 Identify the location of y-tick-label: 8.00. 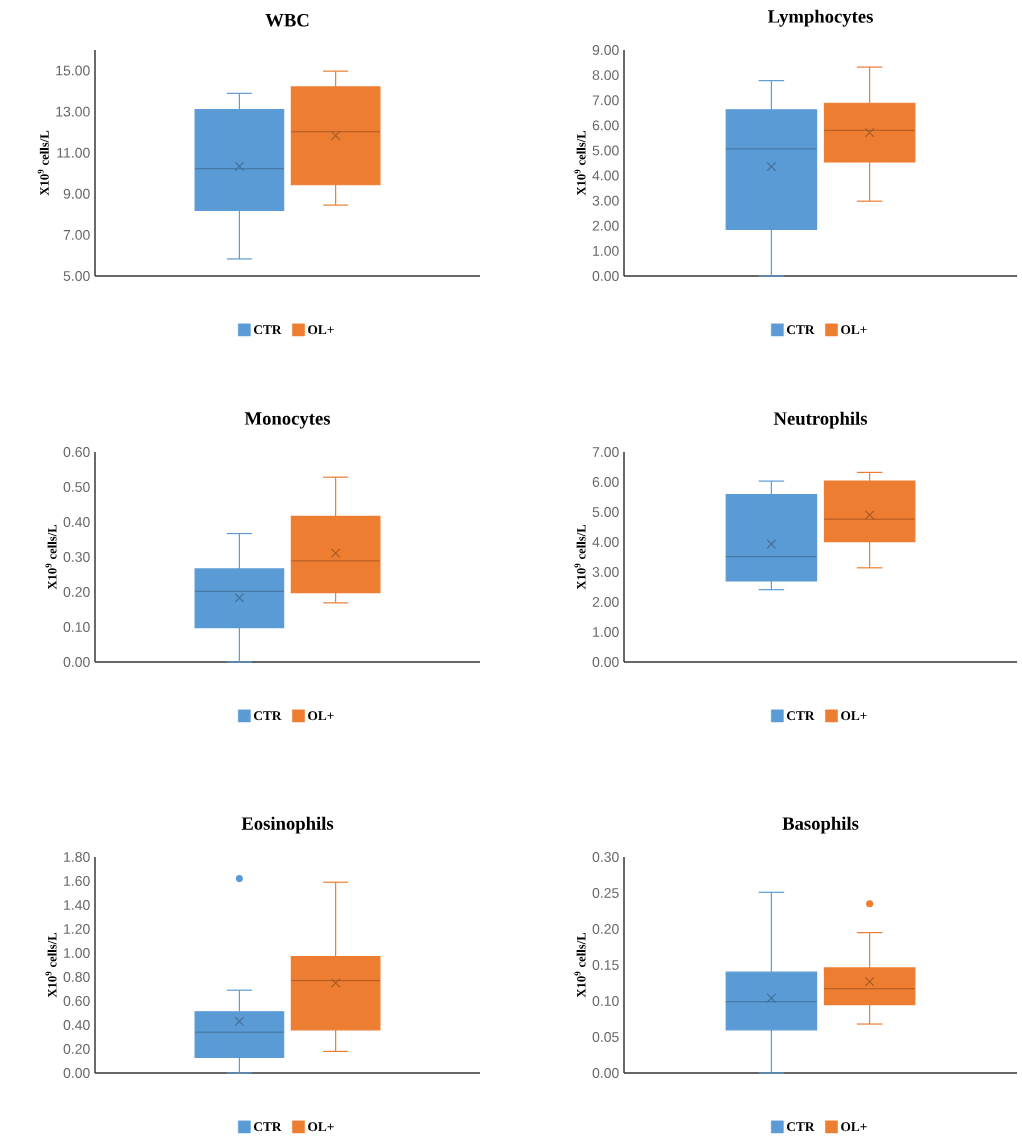
(605, 75).